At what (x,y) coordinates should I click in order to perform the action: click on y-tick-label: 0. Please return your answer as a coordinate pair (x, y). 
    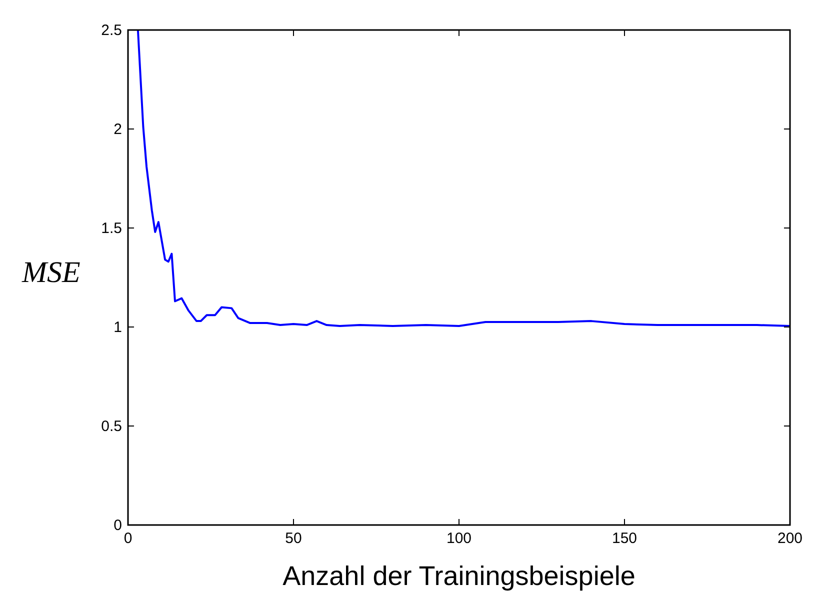
    Looking at the image, I should click on (118, 525).